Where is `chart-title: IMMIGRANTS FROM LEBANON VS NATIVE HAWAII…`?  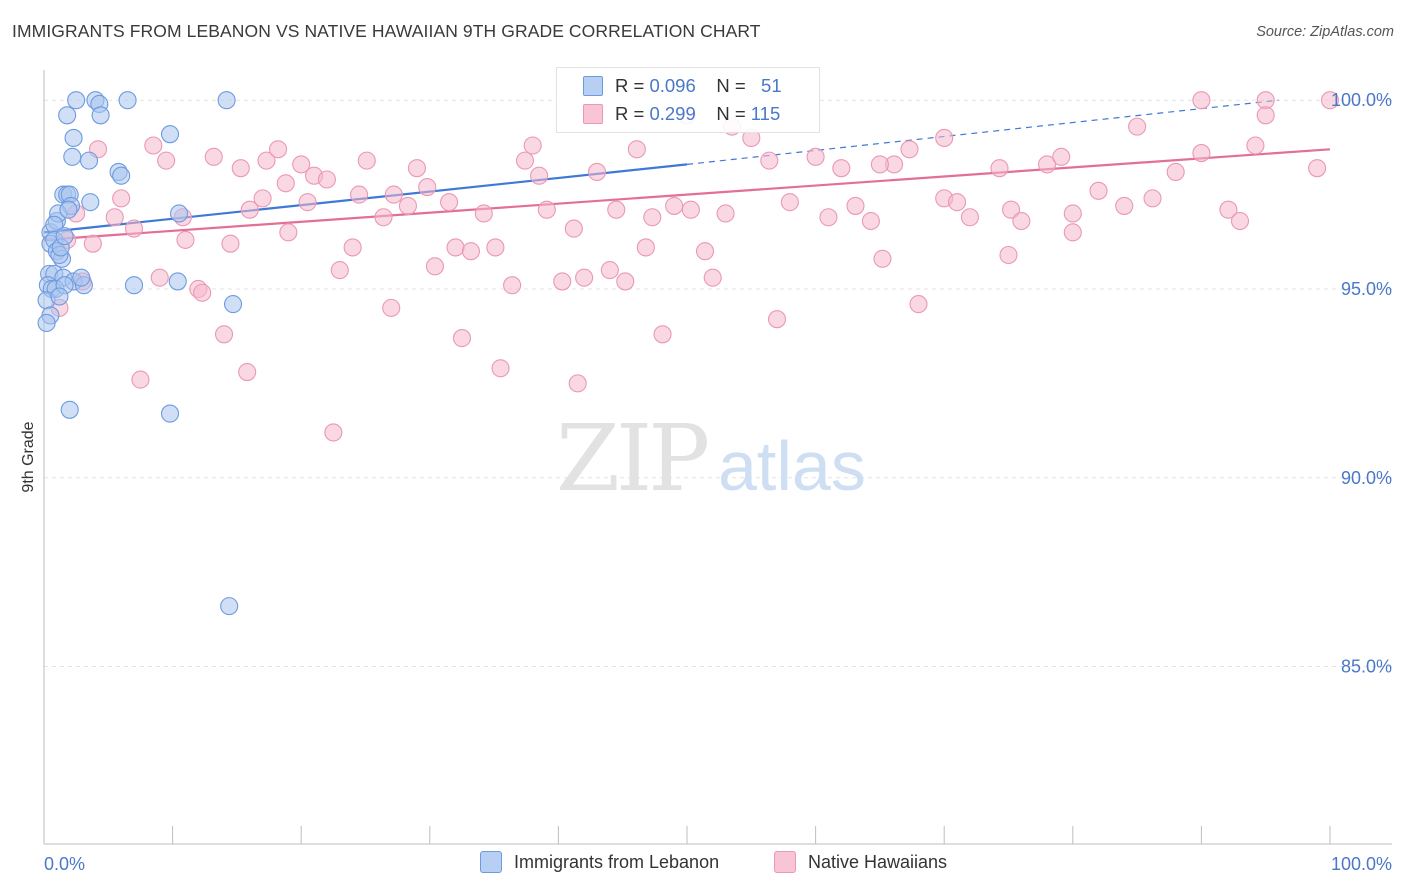 chart-title: IMMIGRANTS FROM LEBANON VS NATIVE HAWAII… is located at coordinates (386, 31).